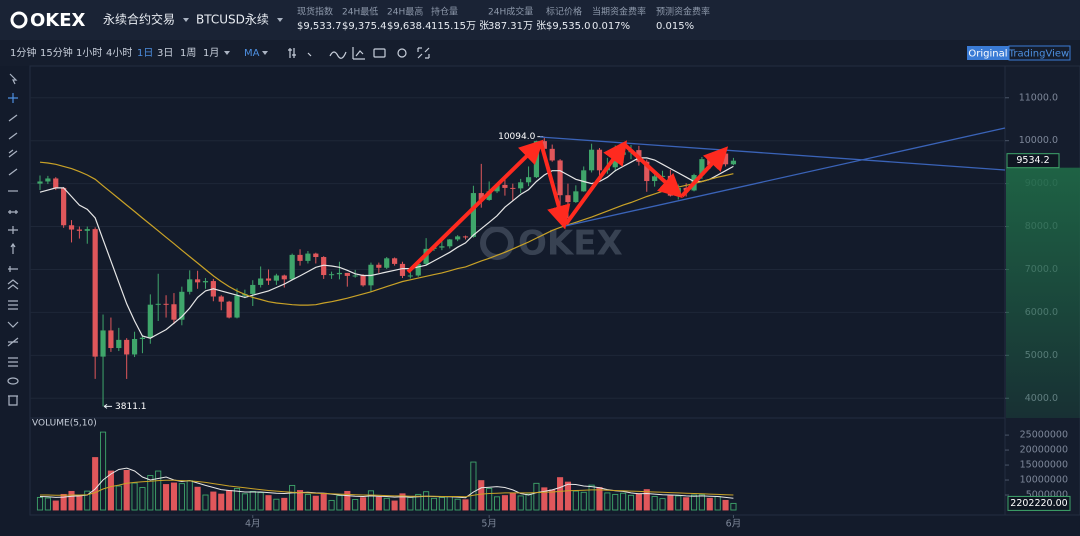 The width and height of the screenshot is (1080, 536). I want to click on interval-tab: 1日, so click(145, 53).